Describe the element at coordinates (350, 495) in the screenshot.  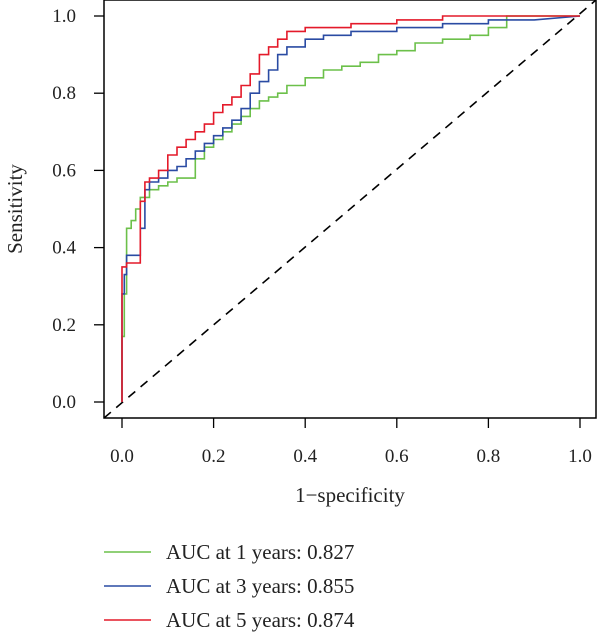
I see `x-axis-title: 1−specificity` at that location.